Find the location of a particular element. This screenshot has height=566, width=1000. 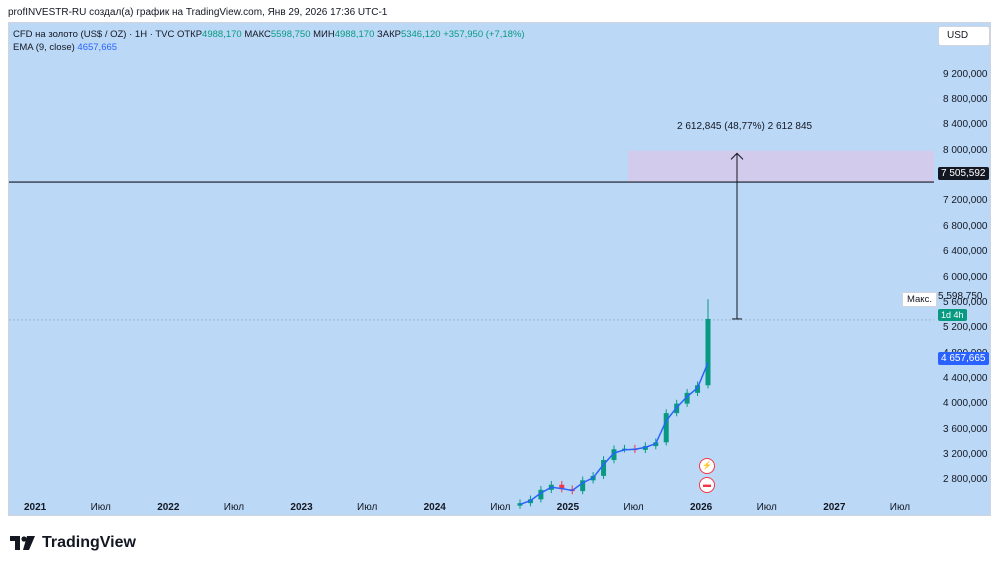

price-tick: 3 200,000 is located at coordinates (965, 454).